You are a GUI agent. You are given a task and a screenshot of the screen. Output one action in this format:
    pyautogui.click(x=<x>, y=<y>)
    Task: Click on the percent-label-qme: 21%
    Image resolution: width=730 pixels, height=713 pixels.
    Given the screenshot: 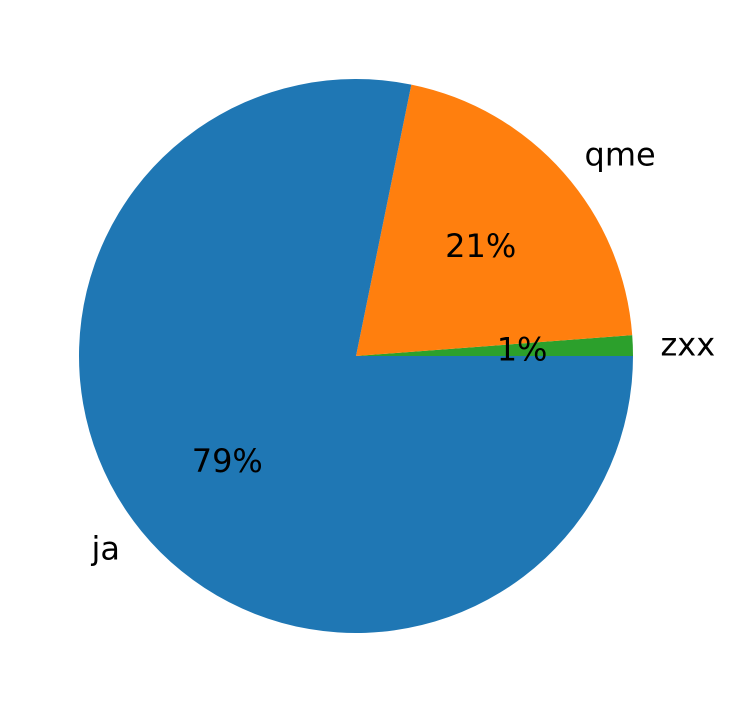 What is the action you would take?
    pyautogui.click(x=480, y=246)
    